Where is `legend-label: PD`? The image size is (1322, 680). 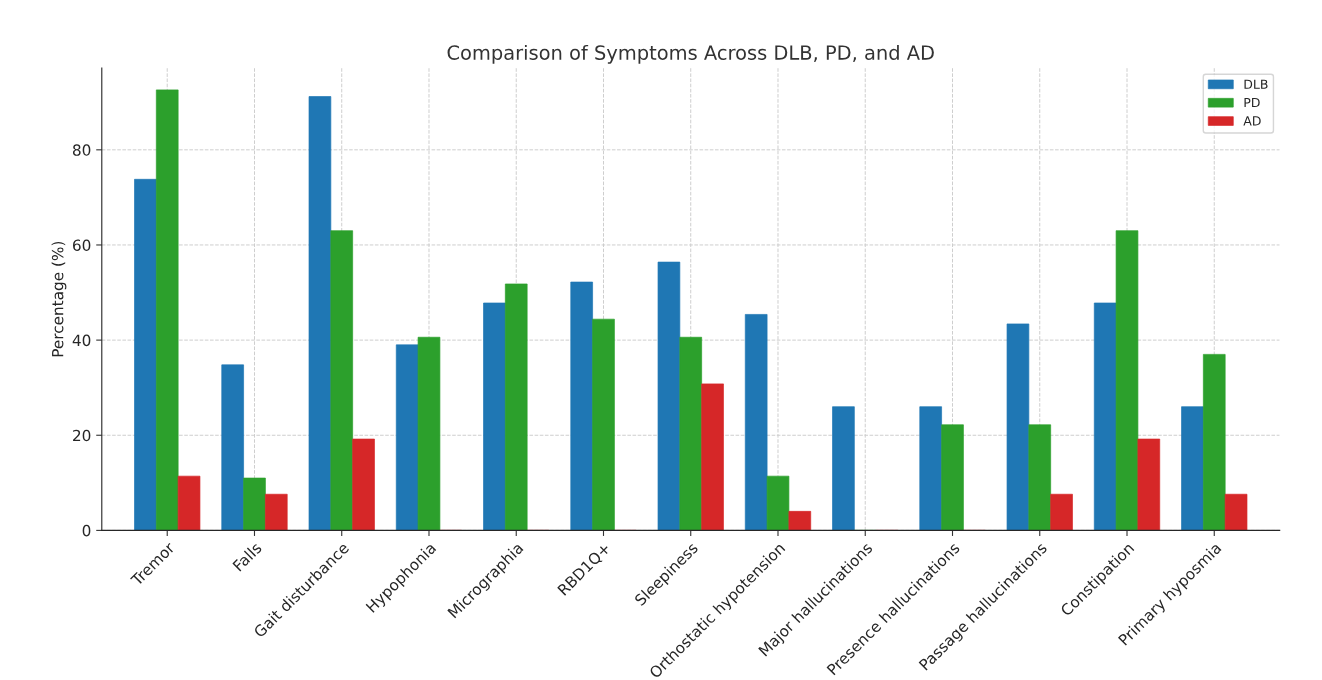 legend-label: PD is located at coordinates (1252, 102).